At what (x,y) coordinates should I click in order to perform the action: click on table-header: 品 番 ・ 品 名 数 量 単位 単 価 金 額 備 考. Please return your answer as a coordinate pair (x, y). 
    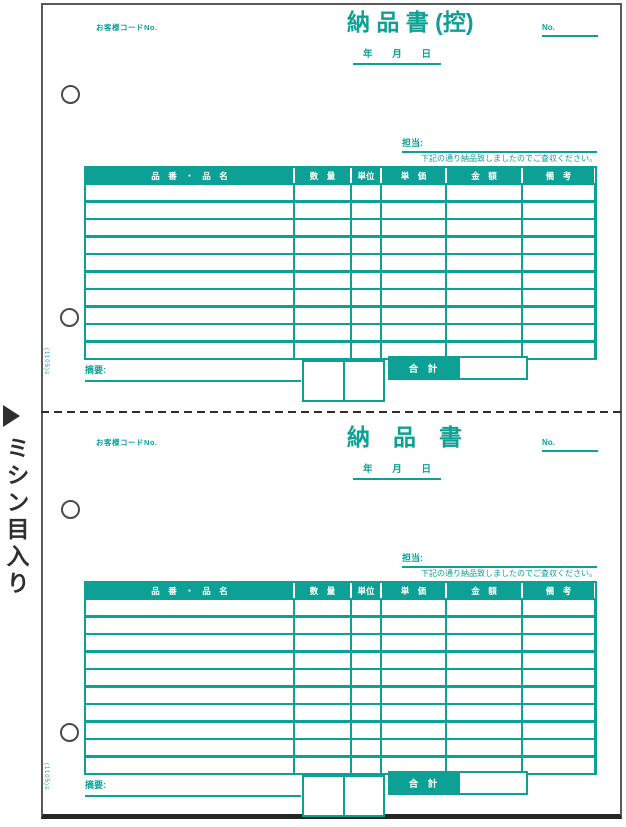
    Looking at the image, I should click on (340, 175).